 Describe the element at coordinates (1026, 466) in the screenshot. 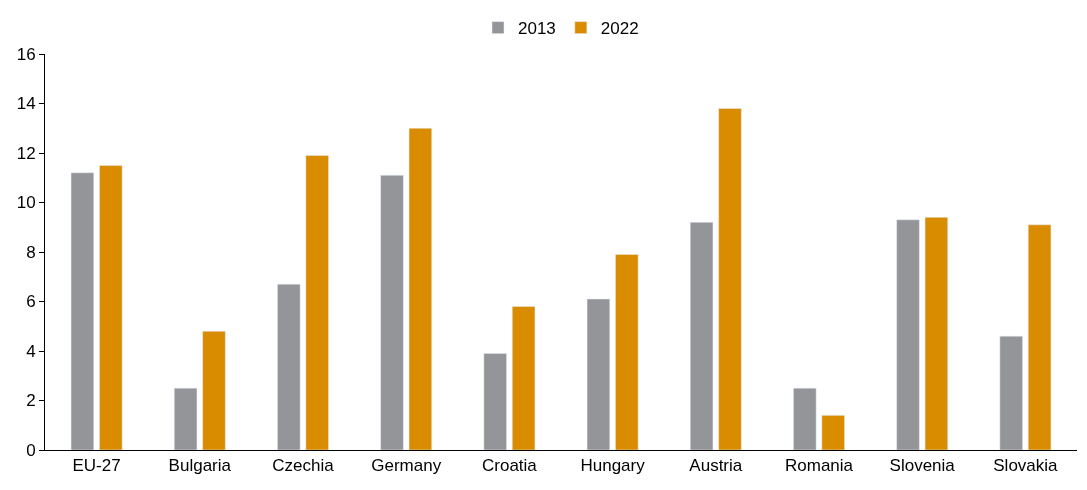

I see `x-tick-label: Slovakia` at that location.